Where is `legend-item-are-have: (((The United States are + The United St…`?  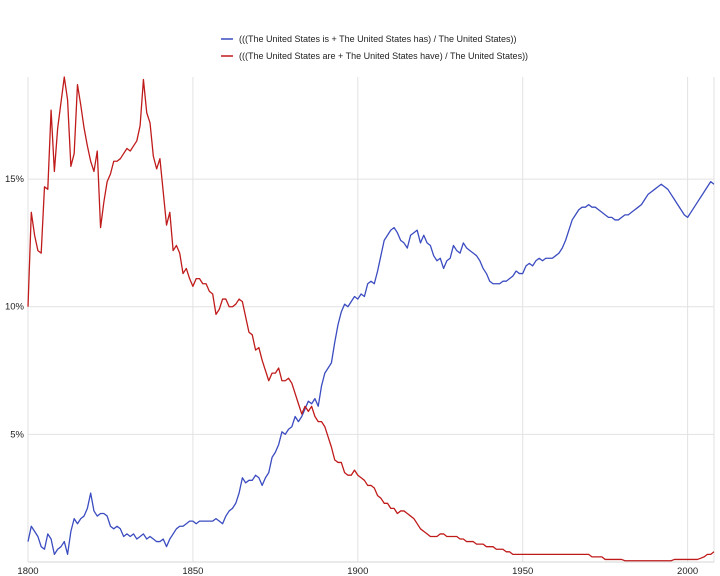
legend-item-are-have: (((The United States are + The United St… is located at coordinates (374, 56).